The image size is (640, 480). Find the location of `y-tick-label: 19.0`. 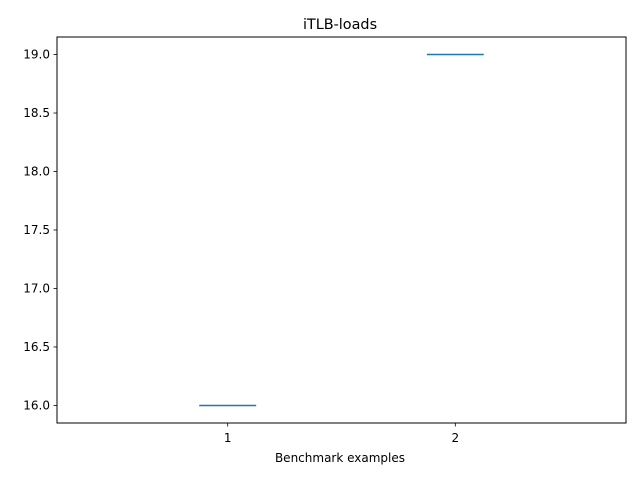

y-tick-label: 19.0 is located at coordinates (36, 55).